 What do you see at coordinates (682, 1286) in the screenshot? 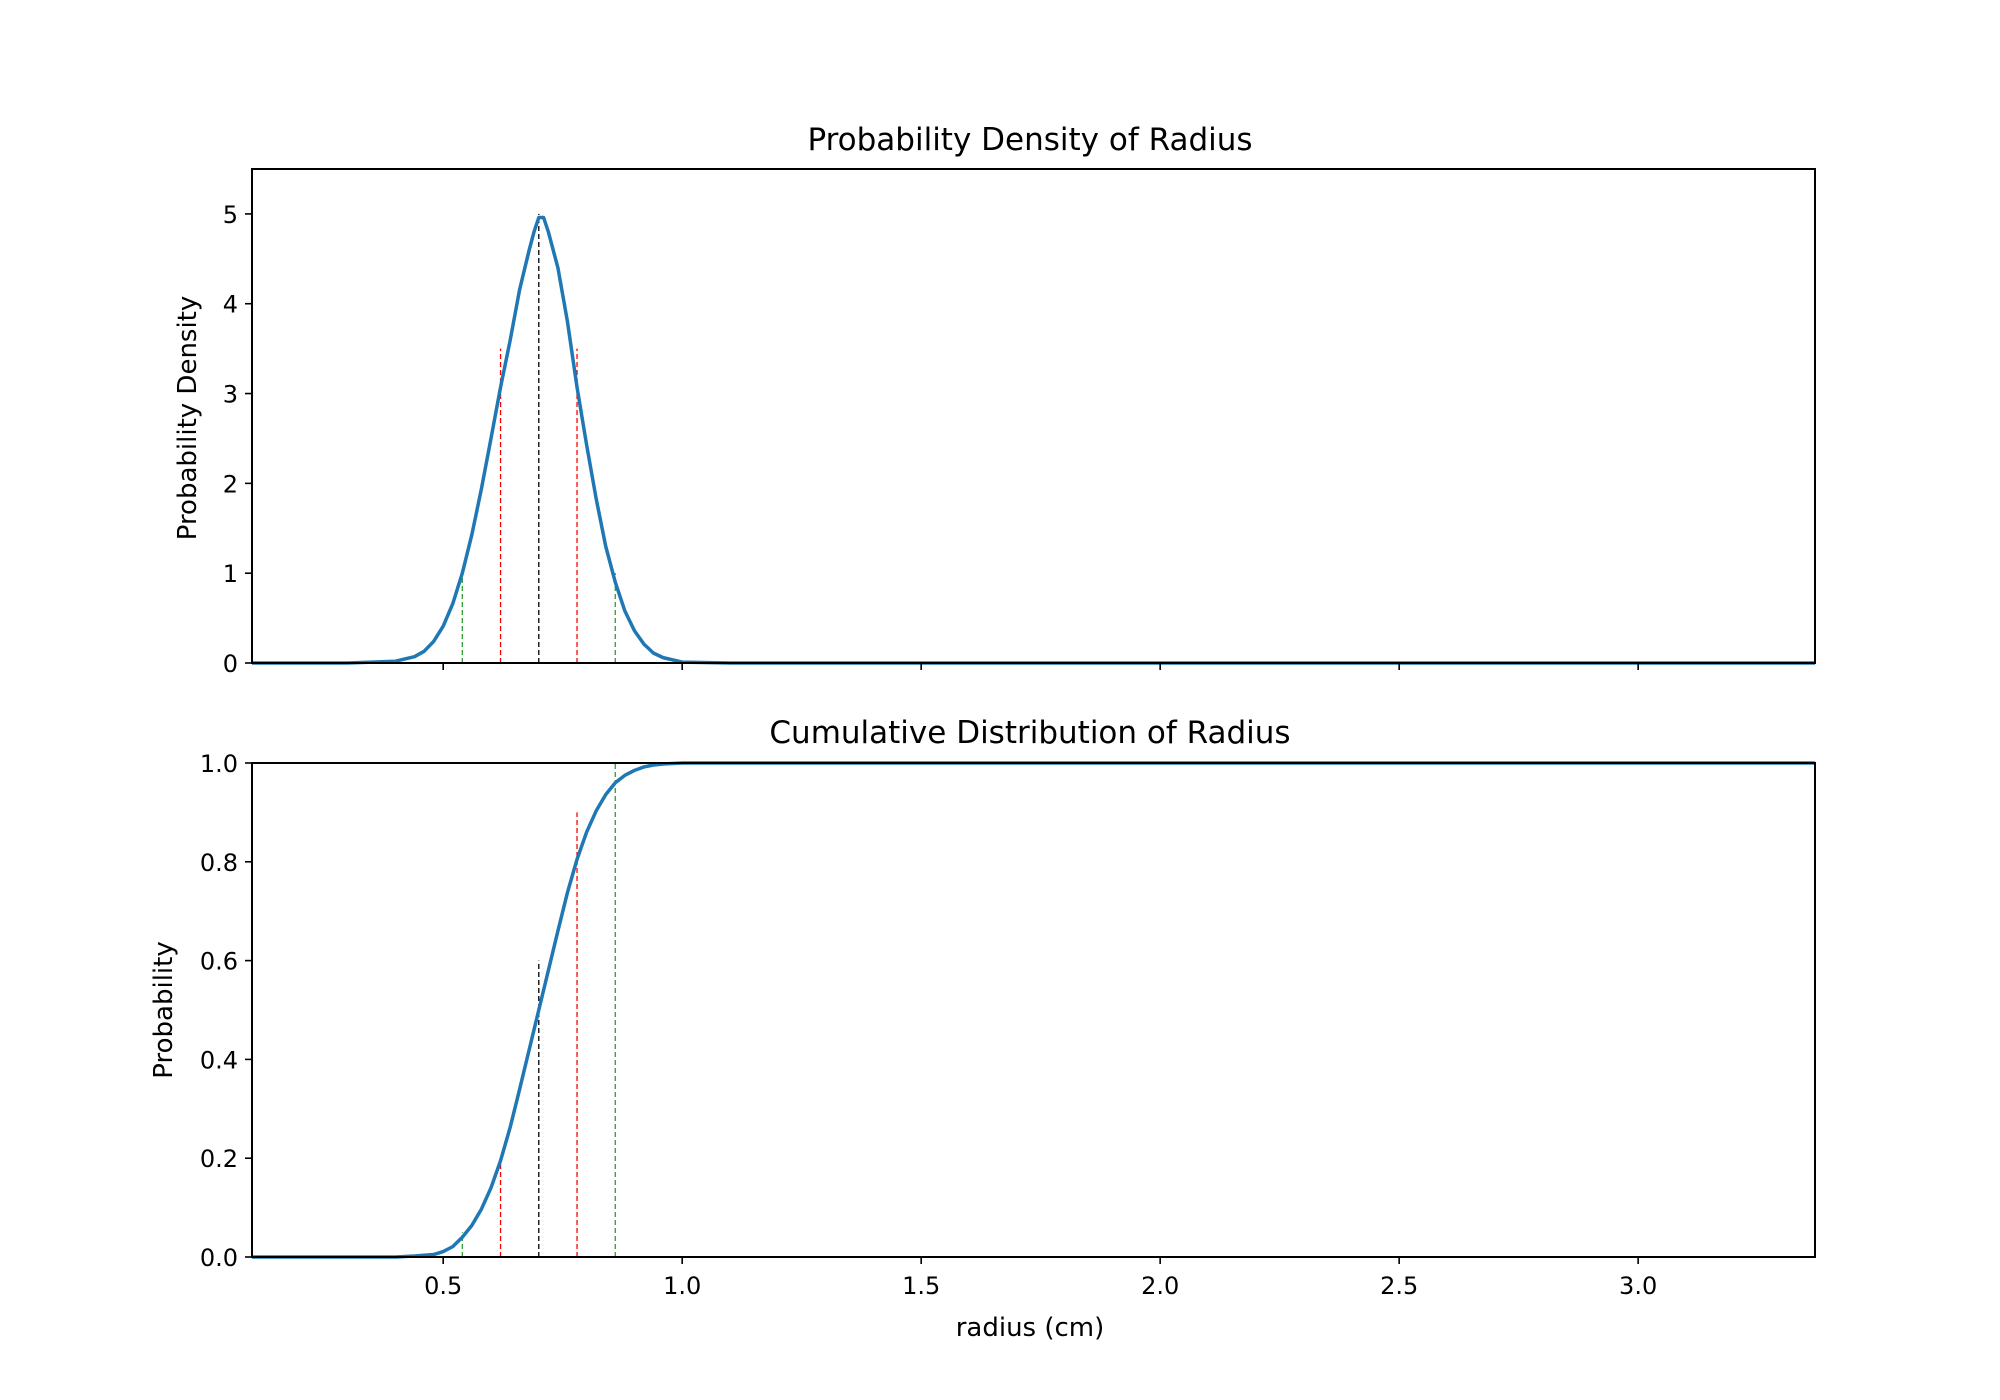
I see `cdf-x-tick-label: 1.0` at bounding box center [682, 1286].